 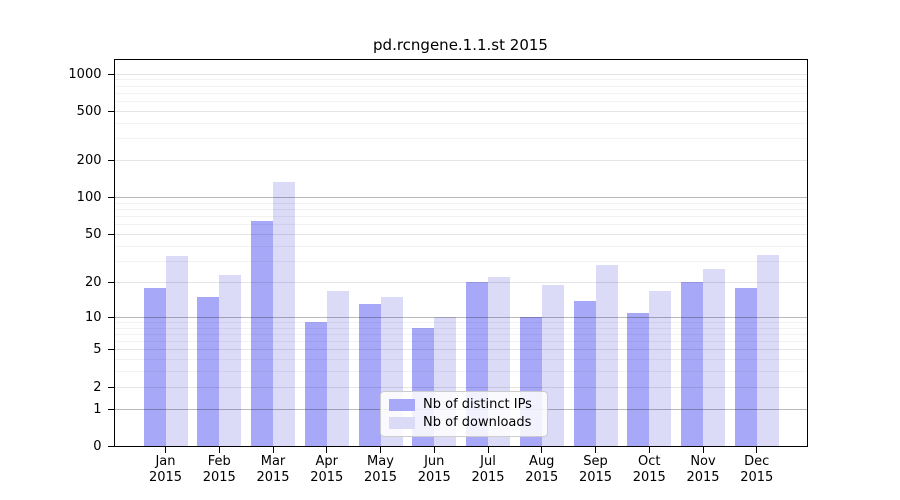 I want to click on x-tick-mark-may, so click(x=380, y=449).